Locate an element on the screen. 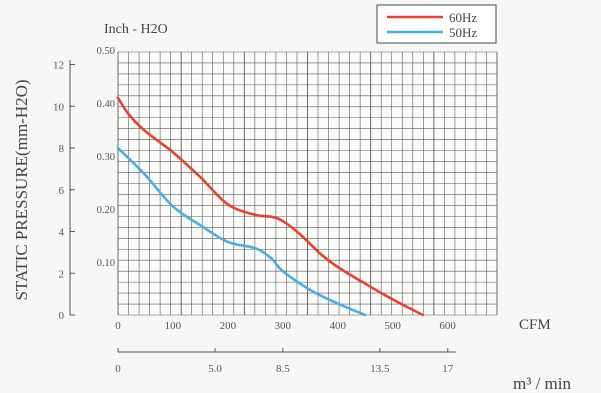 This screenshot has height=393, width=601. y-axis-inch-title: Inch - H2O is located at coordinates (136, 29).